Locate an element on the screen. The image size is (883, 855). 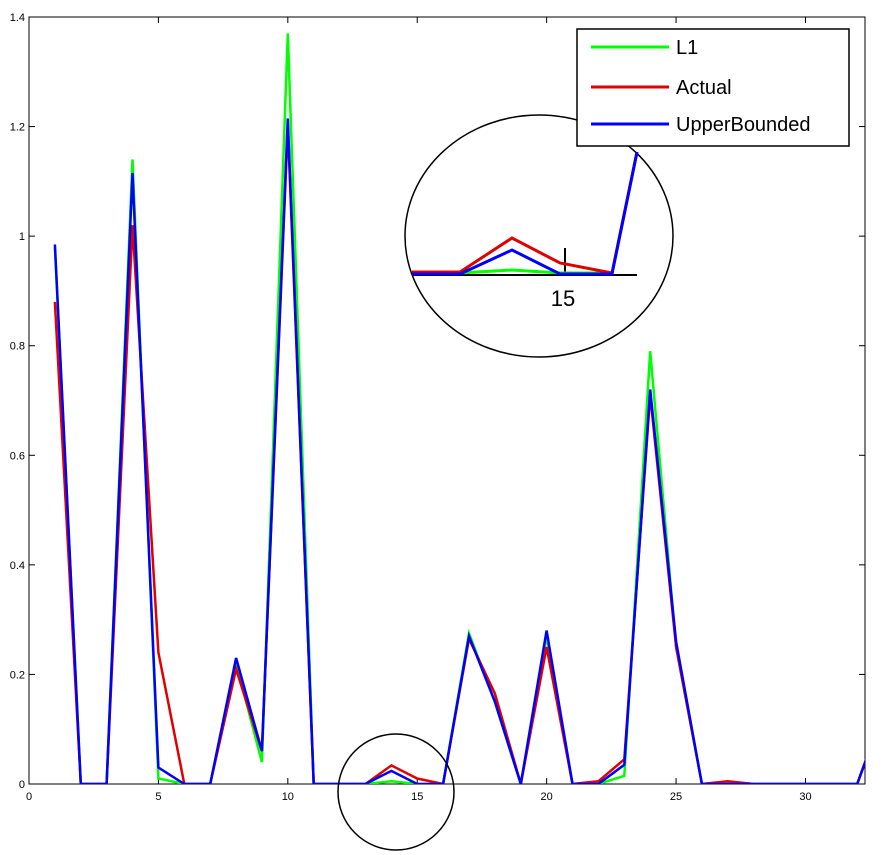
y-tick-label: 0.6 is located at coordinates (17, 456).